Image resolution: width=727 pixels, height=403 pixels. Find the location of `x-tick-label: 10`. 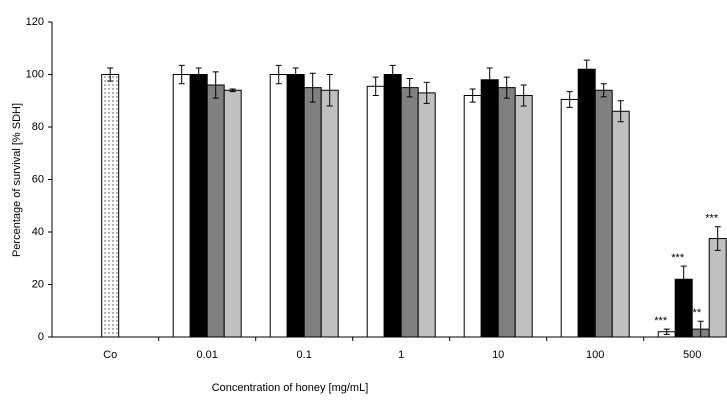

x-tick-label: 10 is located at coordinates (498, 355).